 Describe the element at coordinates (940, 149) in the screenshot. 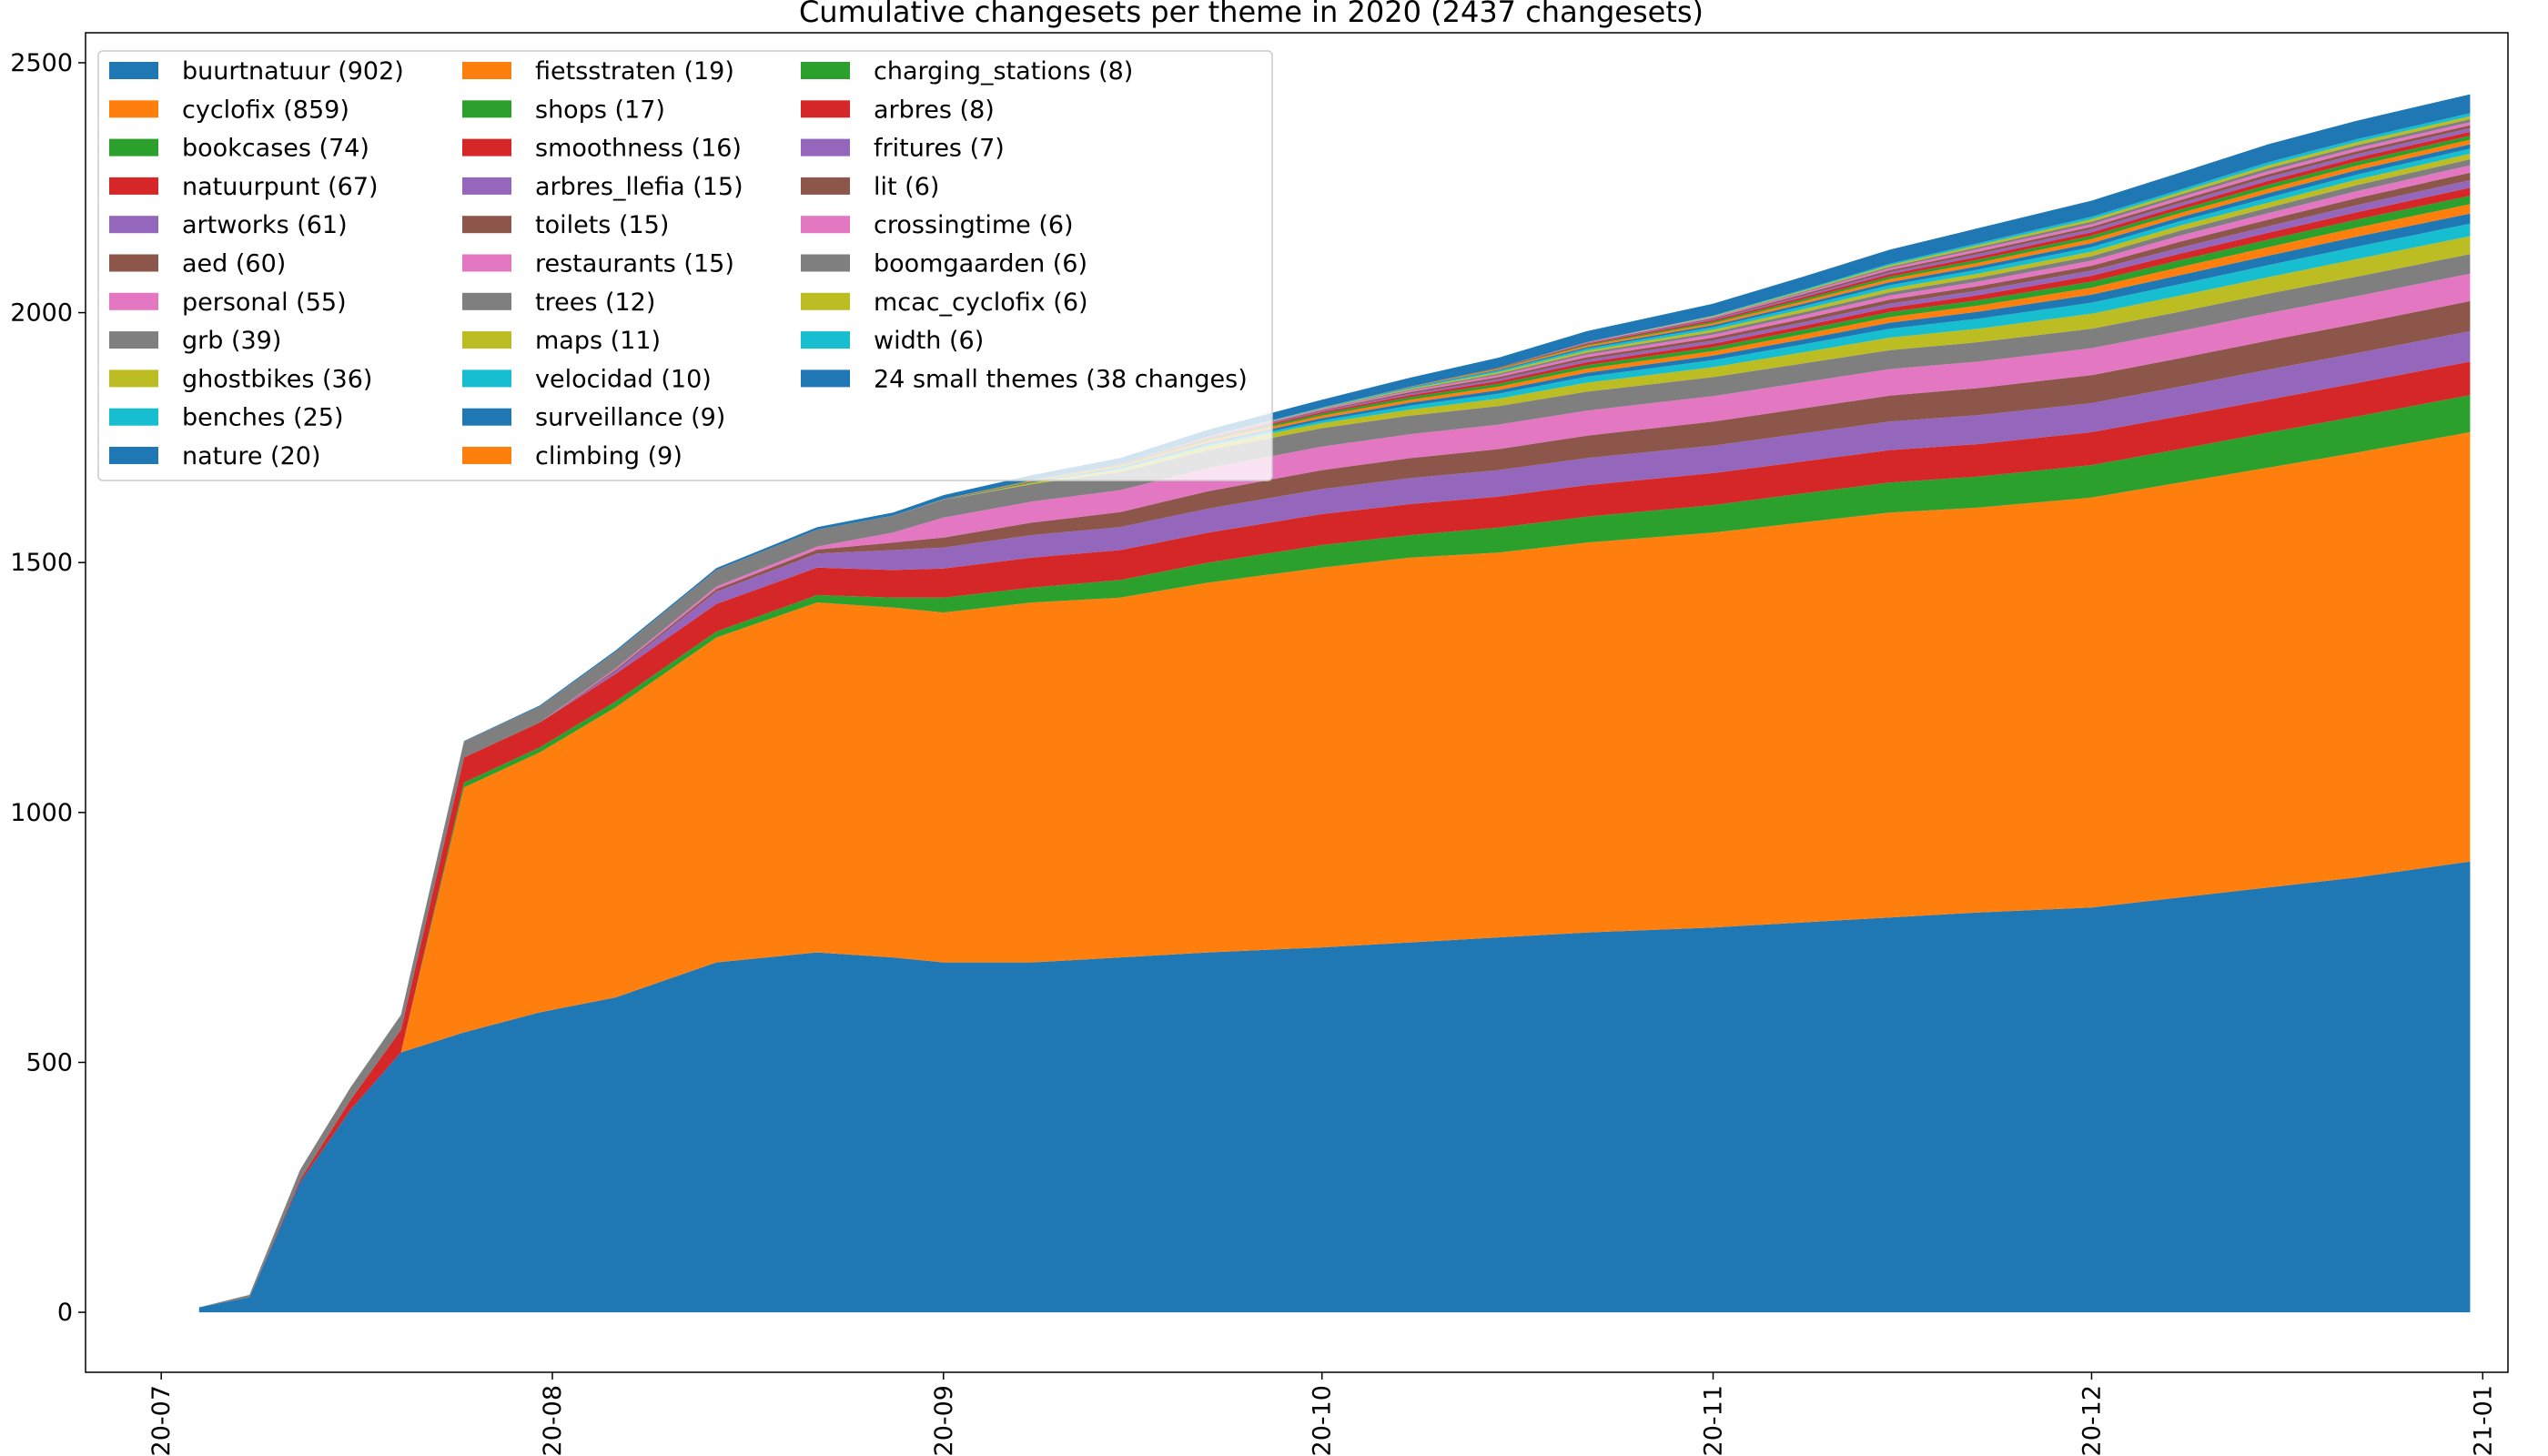

I see `legend-label-24: fritures (7)` at that location.